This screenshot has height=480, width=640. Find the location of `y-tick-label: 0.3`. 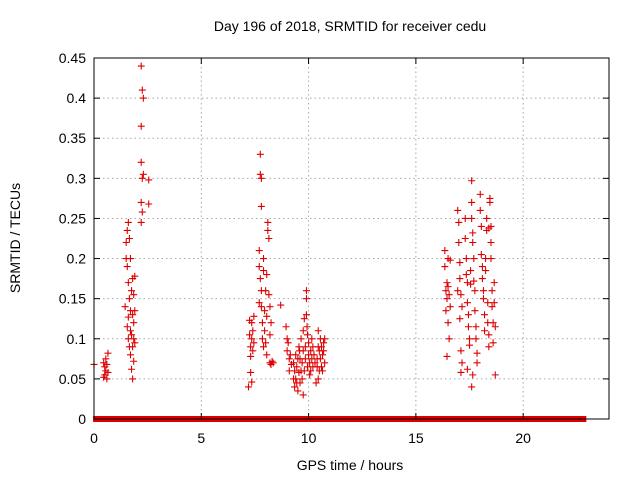

y-tick-label: 0.3 is located at coordinates (77, 178).